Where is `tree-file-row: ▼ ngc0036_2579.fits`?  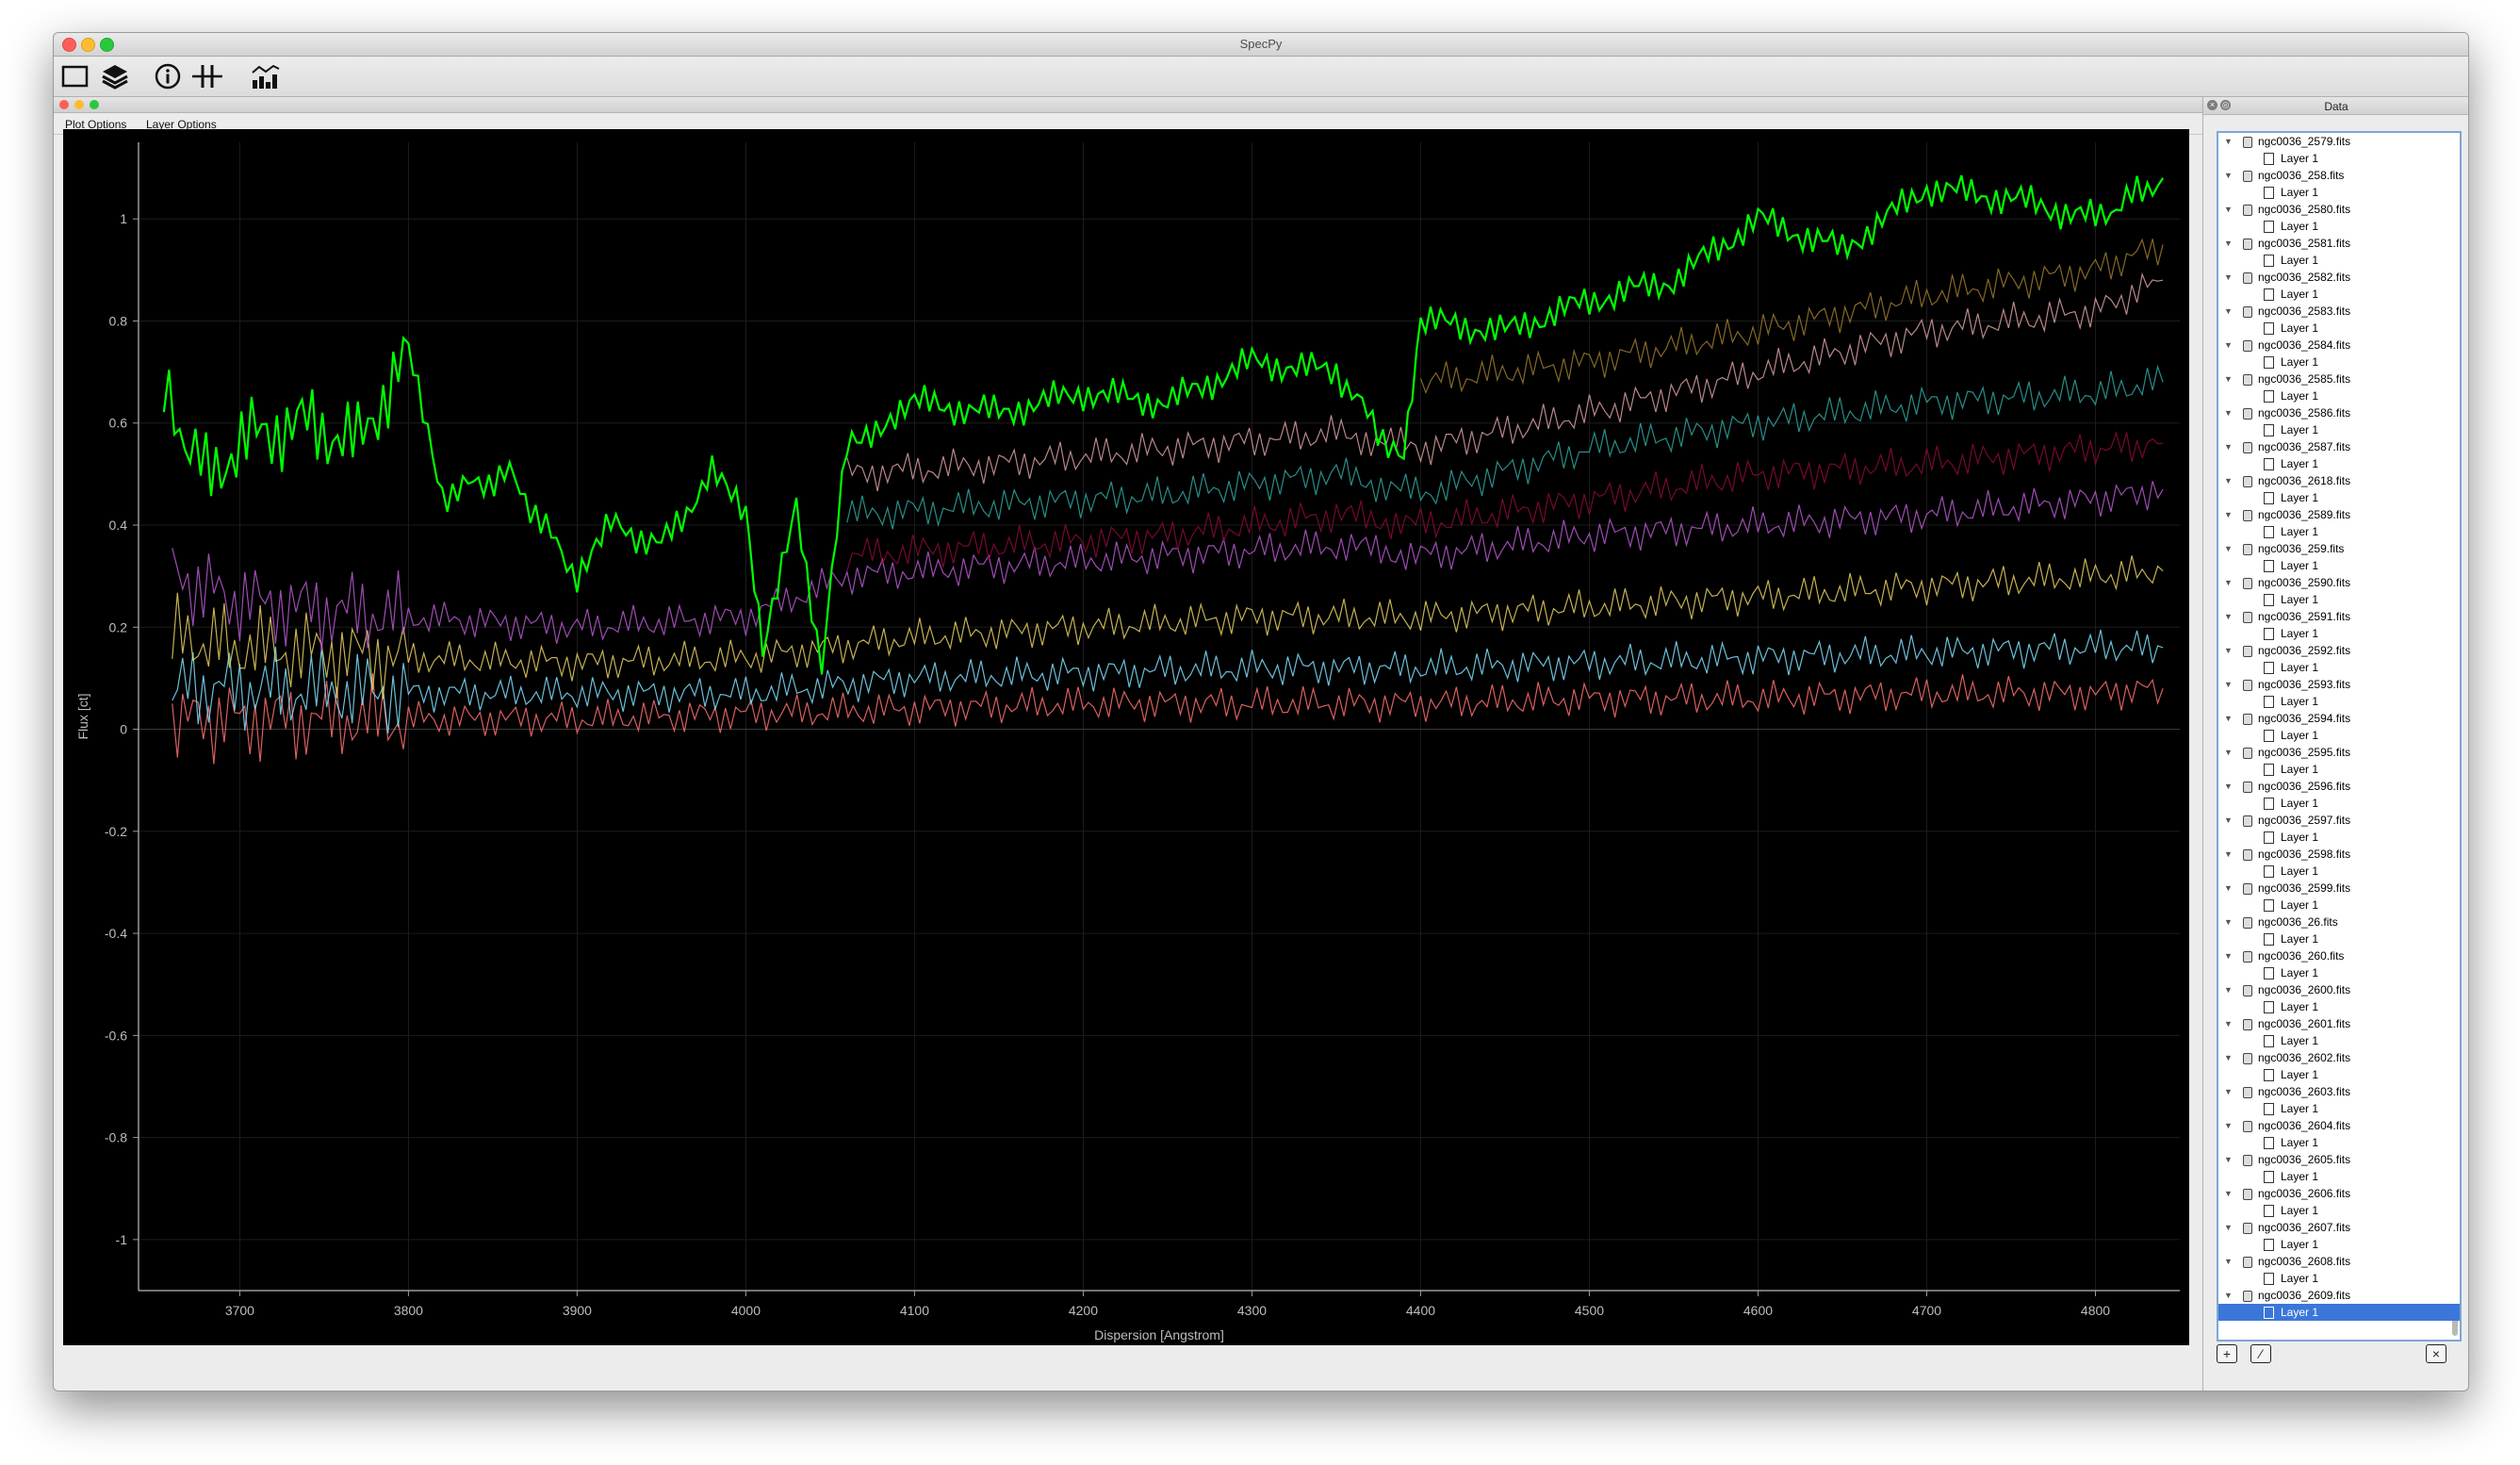
tree-file-row: ▼ ngc0036_2579.fits is located at coordinates (2339, 141).